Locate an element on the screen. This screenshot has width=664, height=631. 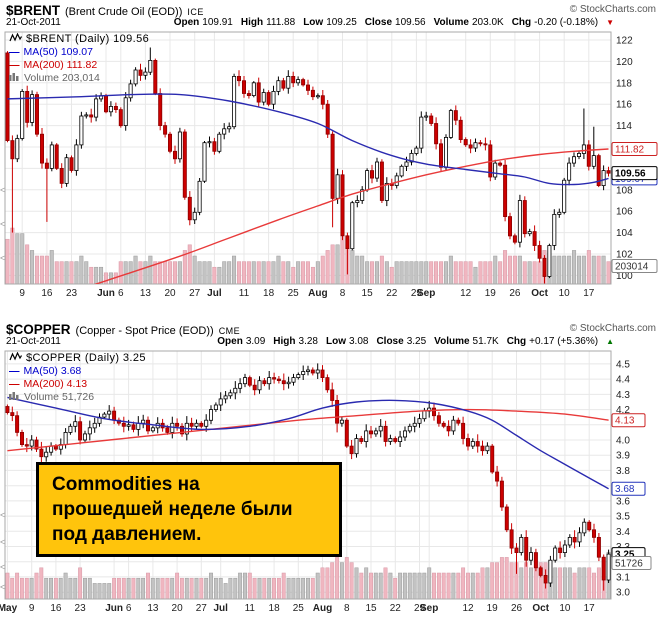
copper-date: 21-Oct-2011 is located at coordinates (33, 341).